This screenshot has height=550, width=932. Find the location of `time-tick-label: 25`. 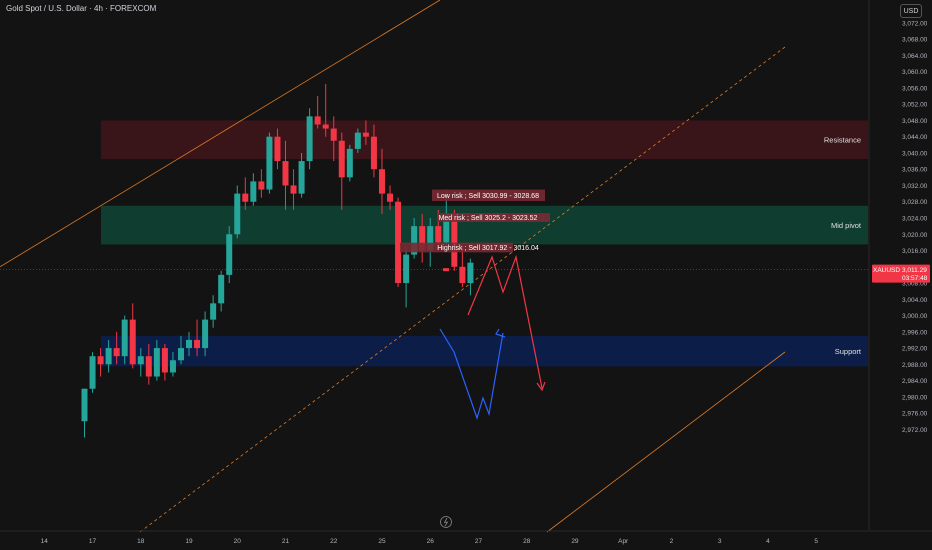

time-tick-label: 25 is located at coordinates (382, 541).